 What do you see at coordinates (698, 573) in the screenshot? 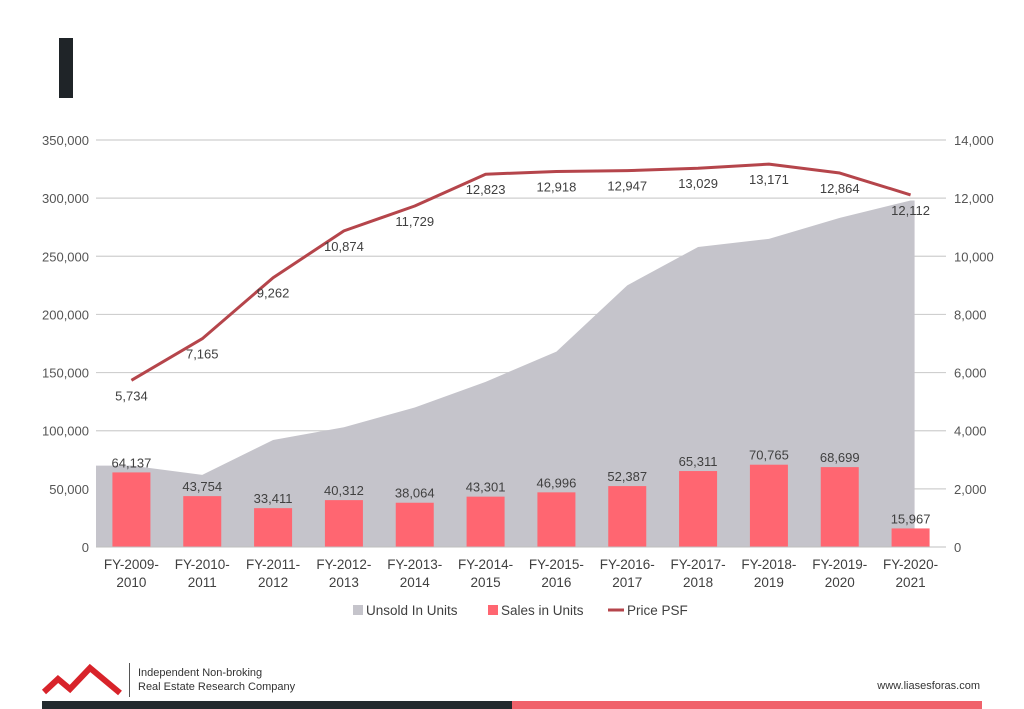
I see `x-category-label: FY-2017-2018` at bounding box center [698, 573].